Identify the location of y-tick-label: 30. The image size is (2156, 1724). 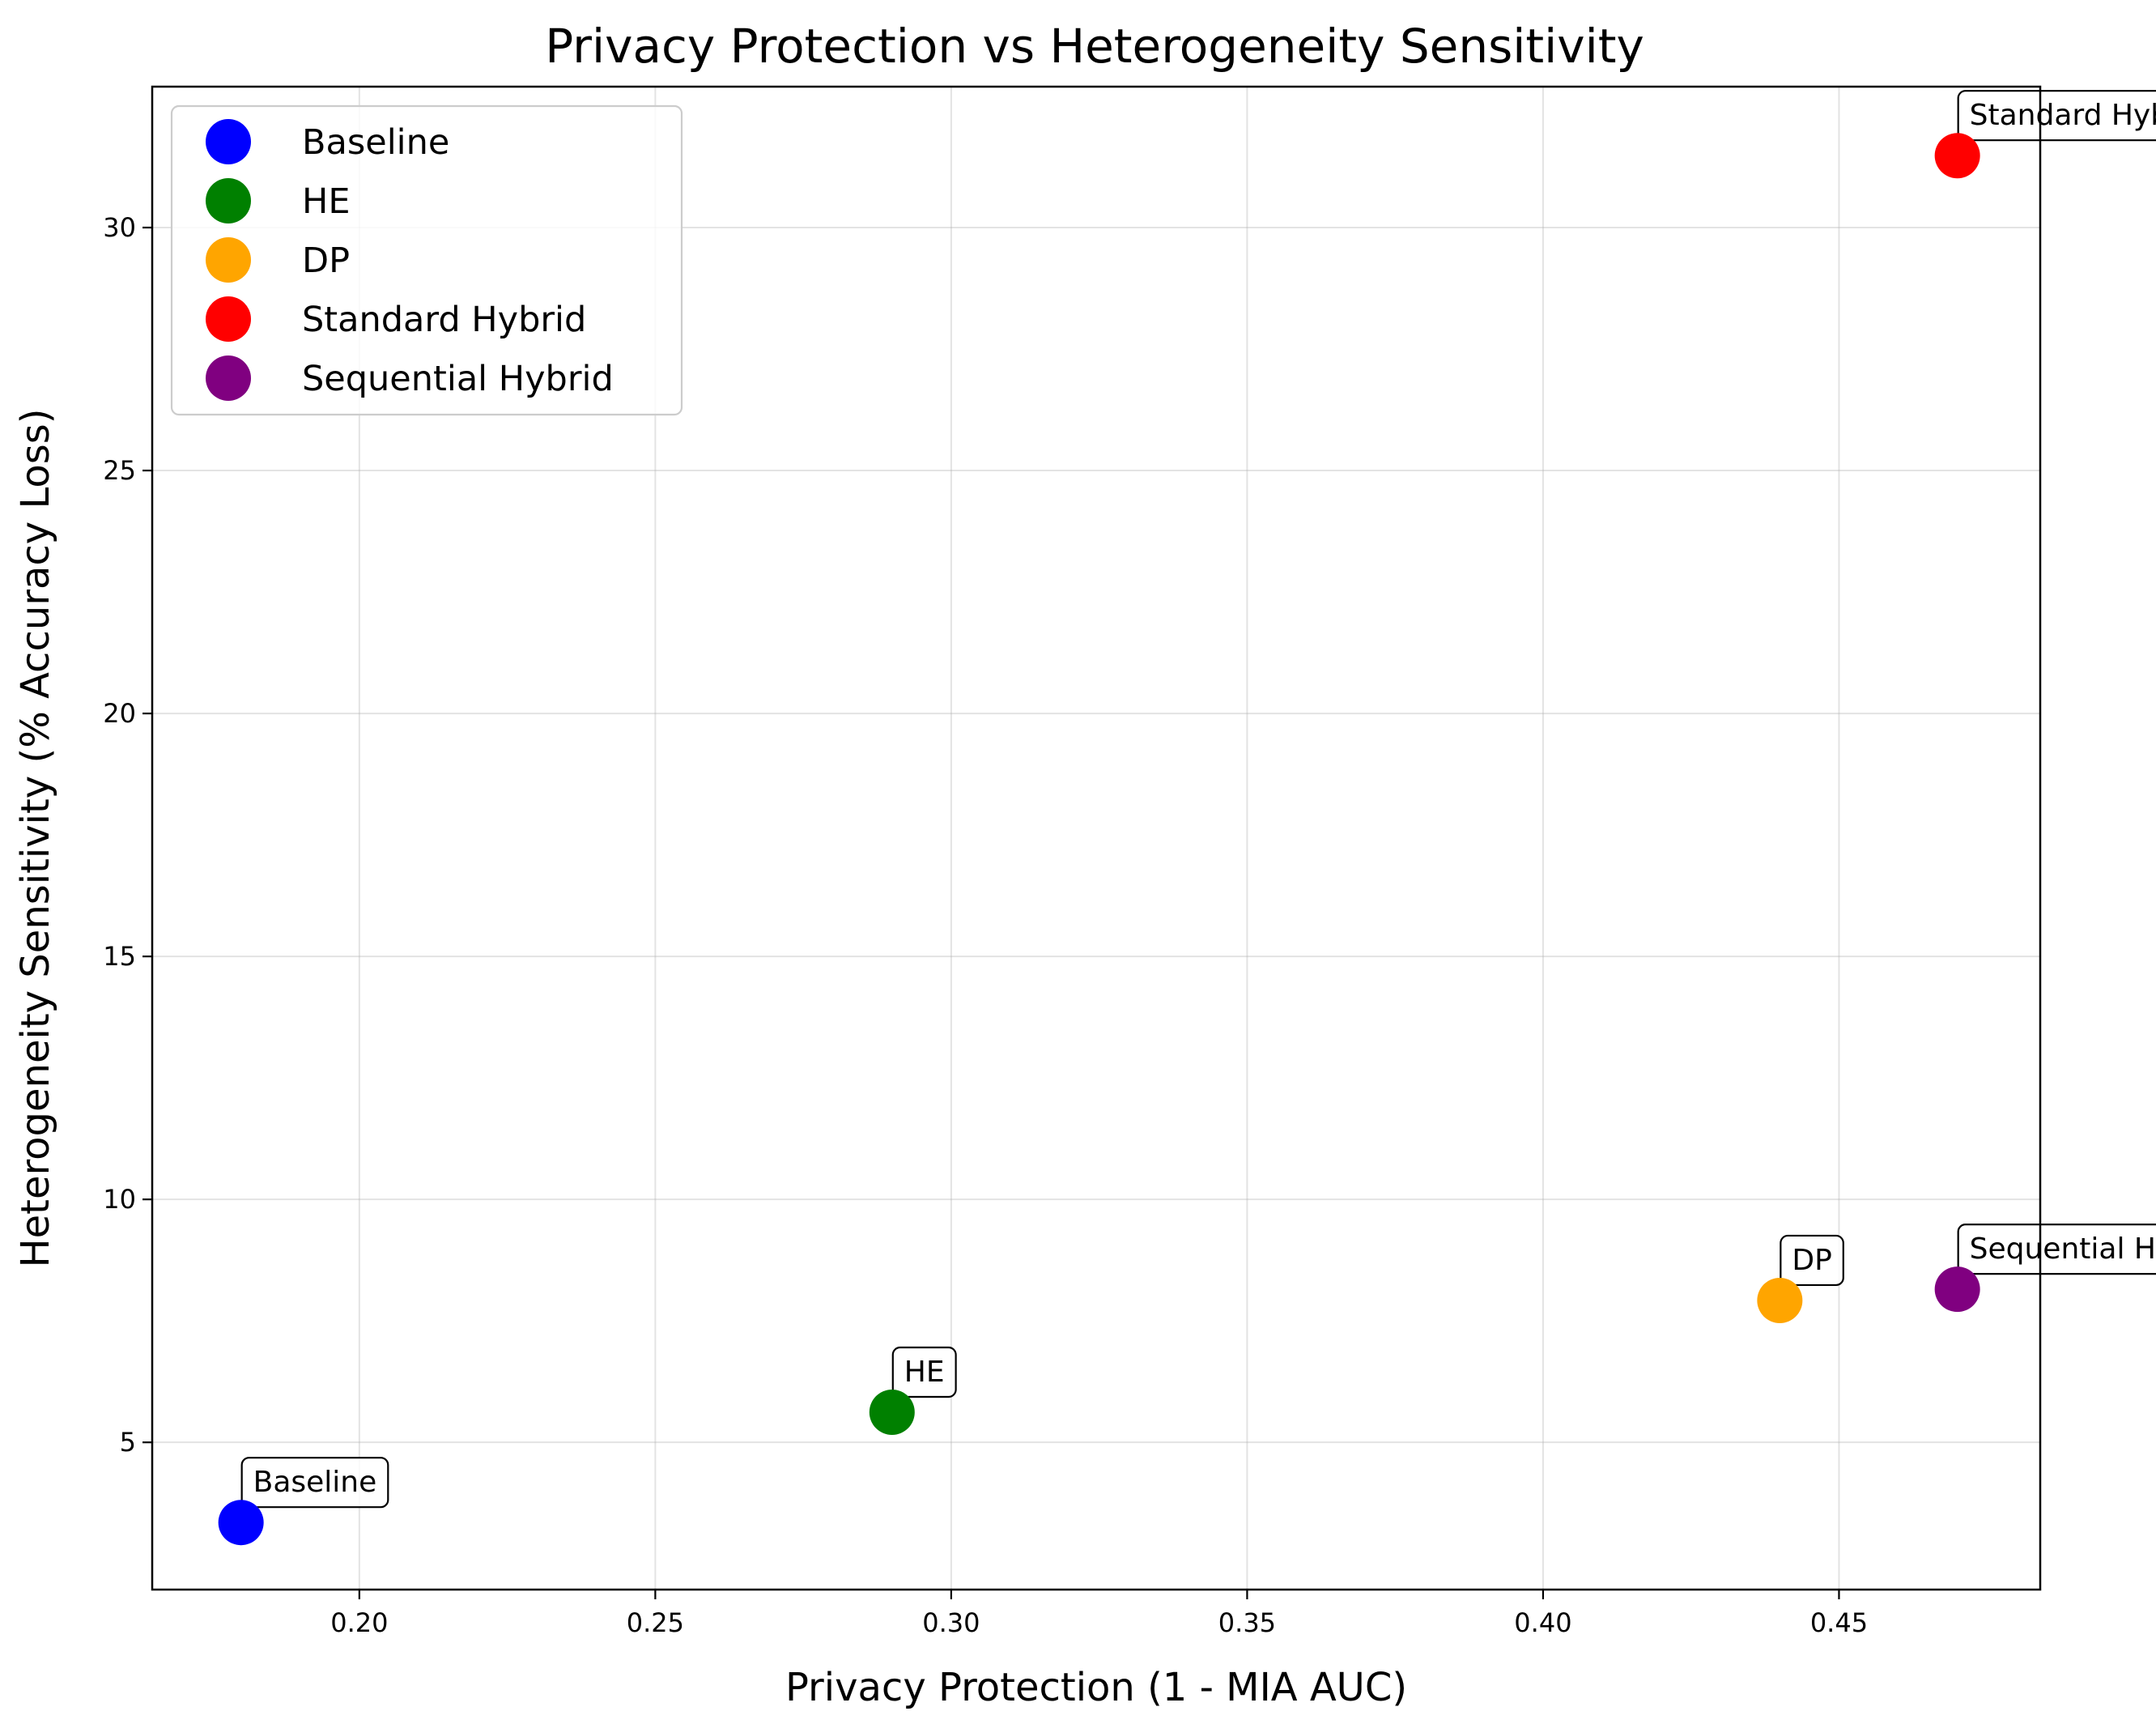
(119, 227).